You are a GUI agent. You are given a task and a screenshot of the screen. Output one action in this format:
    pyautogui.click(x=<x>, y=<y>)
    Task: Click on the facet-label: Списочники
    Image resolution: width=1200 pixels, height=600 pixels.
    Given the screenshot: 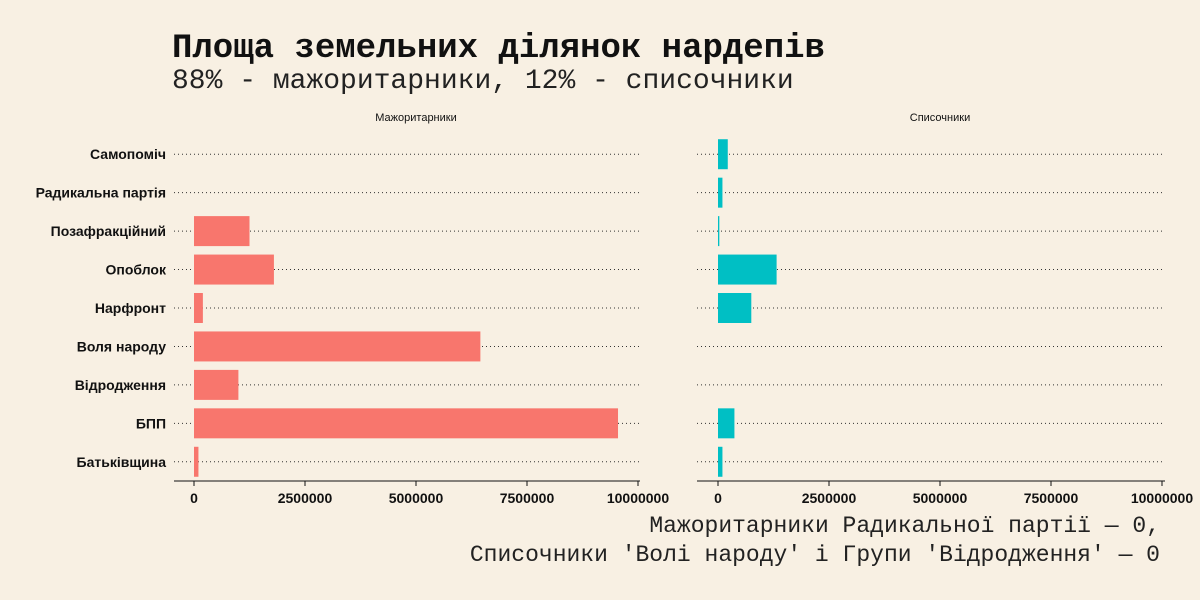 What is the action you would take?
    pyautogui.click(x=940, y=118)
    